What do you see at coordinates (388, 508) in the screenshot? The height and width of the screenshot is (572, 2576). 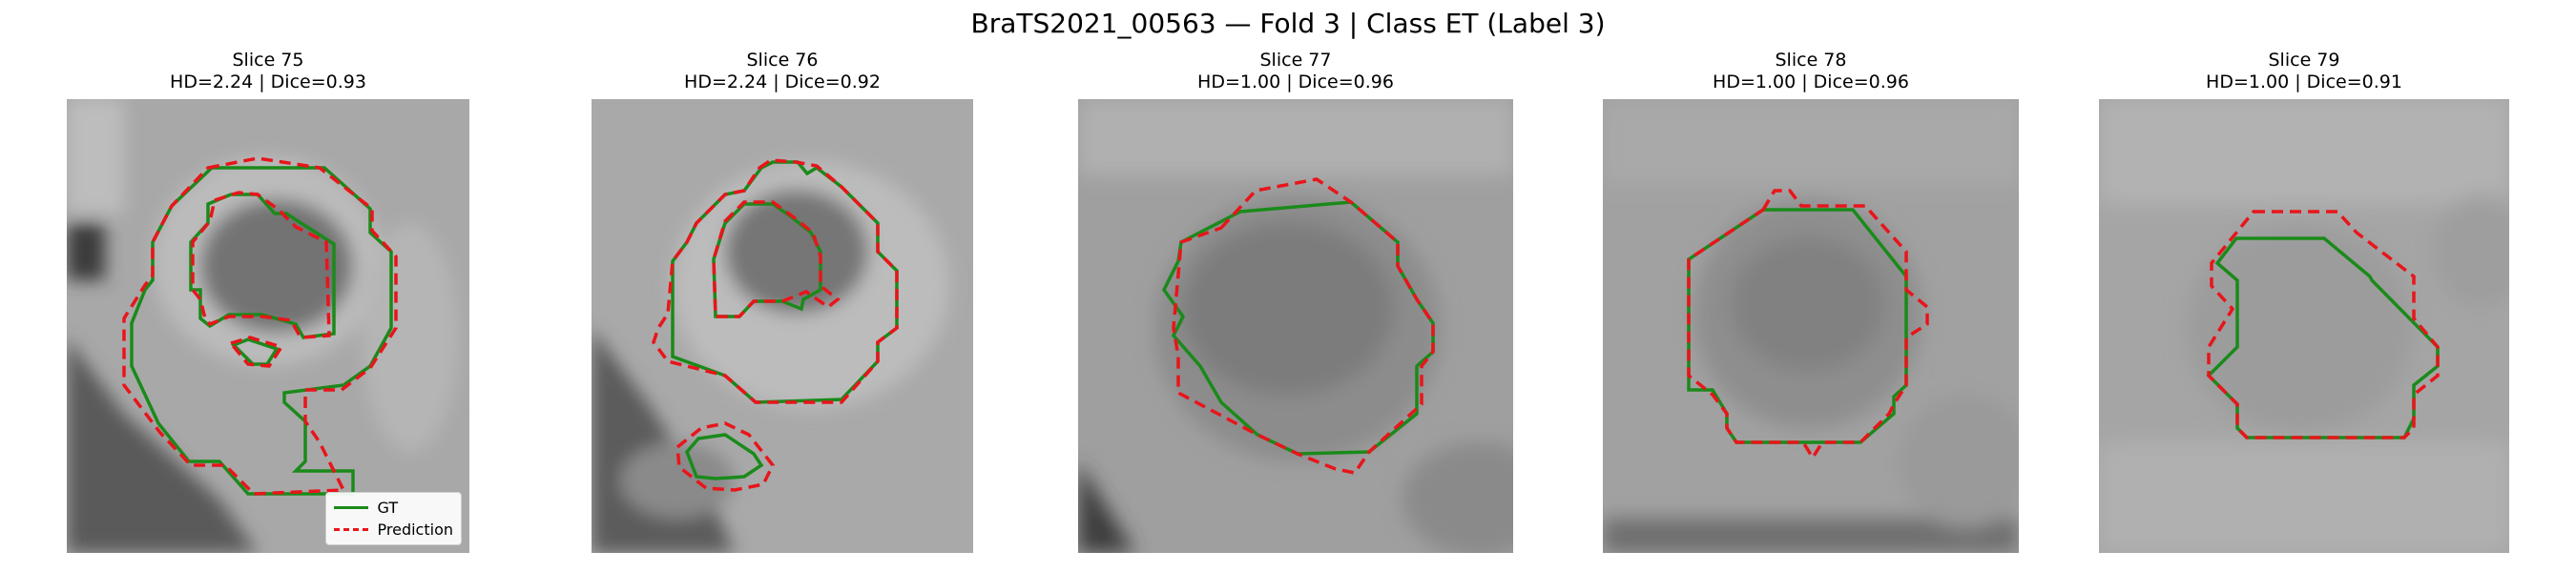 I see `legend-gt-label: GT` at bounding box center [388, 508].